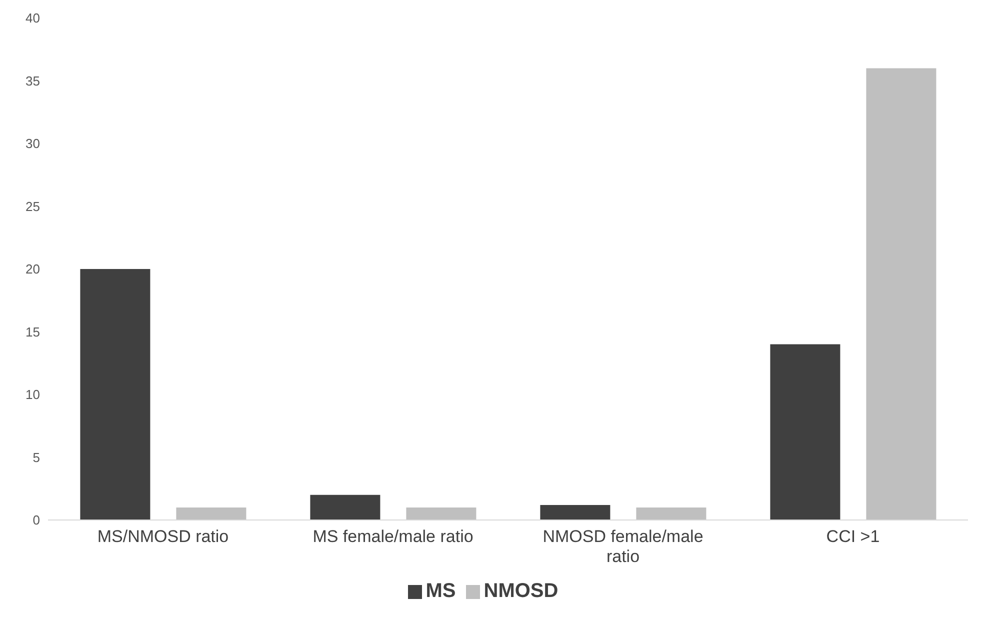 This screenshot has width=990, height=621. Describe the element at coordinates (33, 394) in the screenshot. I see `y-tick-label: 10` at that location.